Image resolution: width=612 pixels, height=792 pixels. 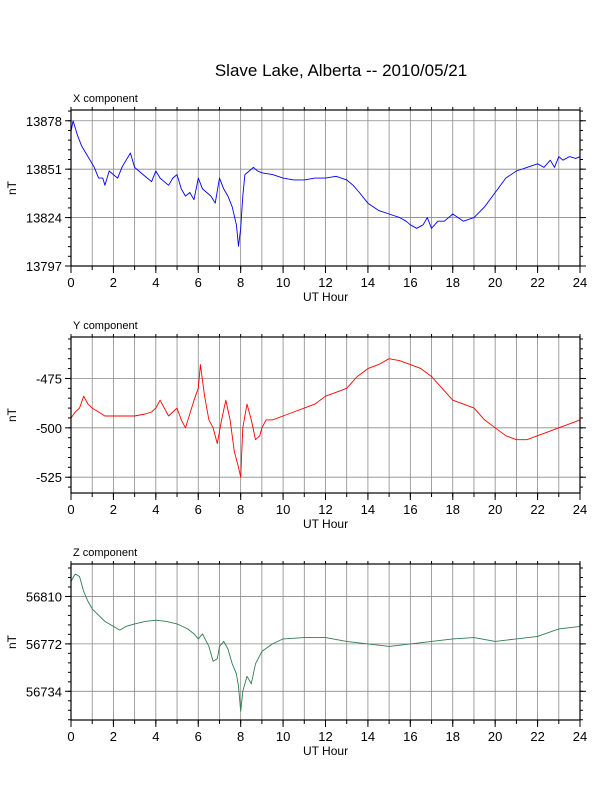 I want to click on x-component-x-tick-label: 12, so click(x=325, y=282).